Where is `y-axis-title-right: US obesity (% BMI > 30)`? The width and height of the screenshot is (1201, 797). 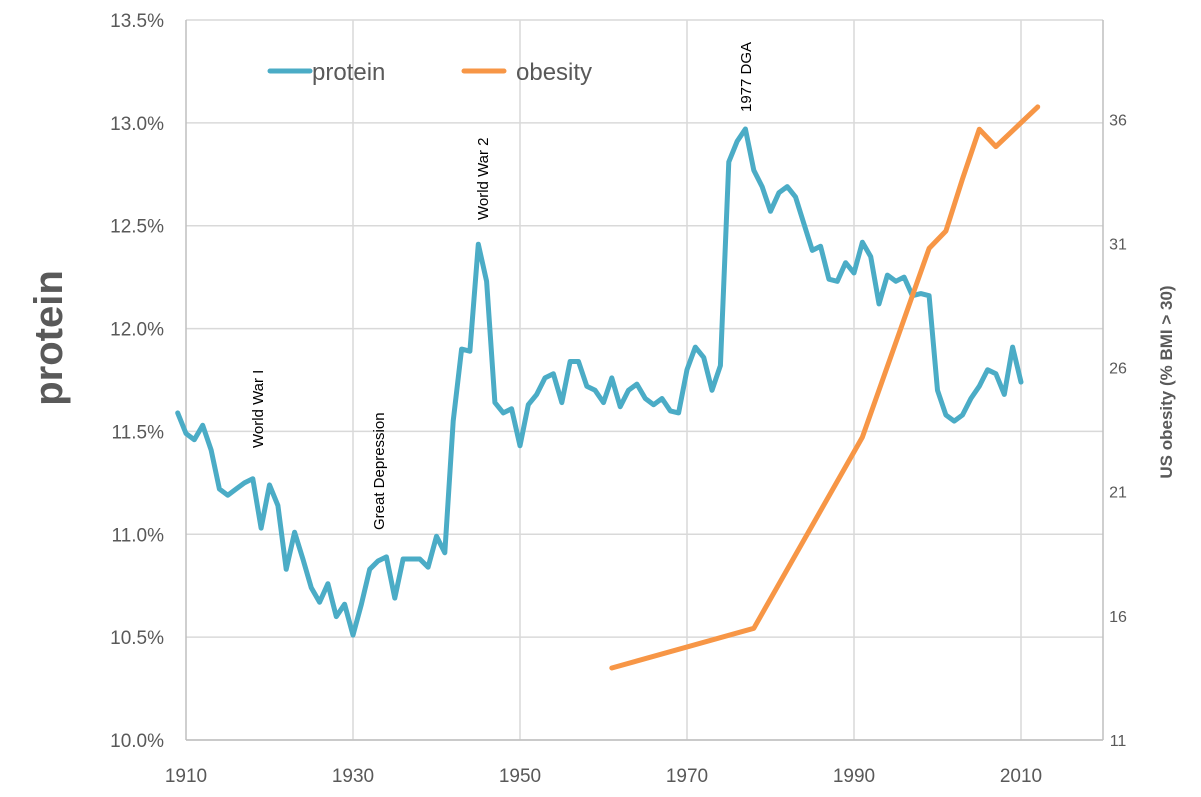
y-axis-title-right: US obesity (% BMI > 30) is located at coordinates (1166, 381).